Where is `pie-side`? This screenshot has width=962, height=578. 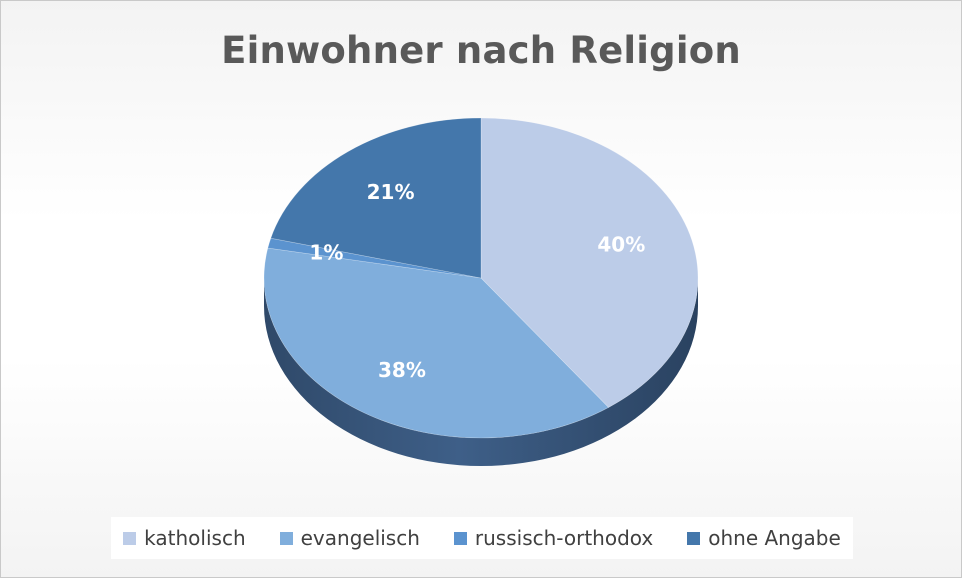 pie-side is located at coordinates (481, 372).